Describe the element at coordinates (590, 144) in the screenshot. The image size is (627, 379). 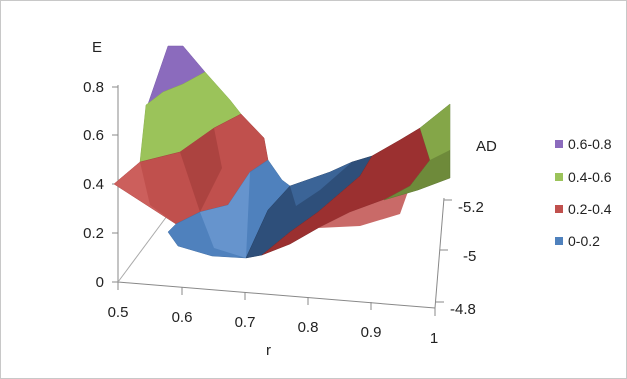
I see `legend-label: 0.6-0.8` at that location.